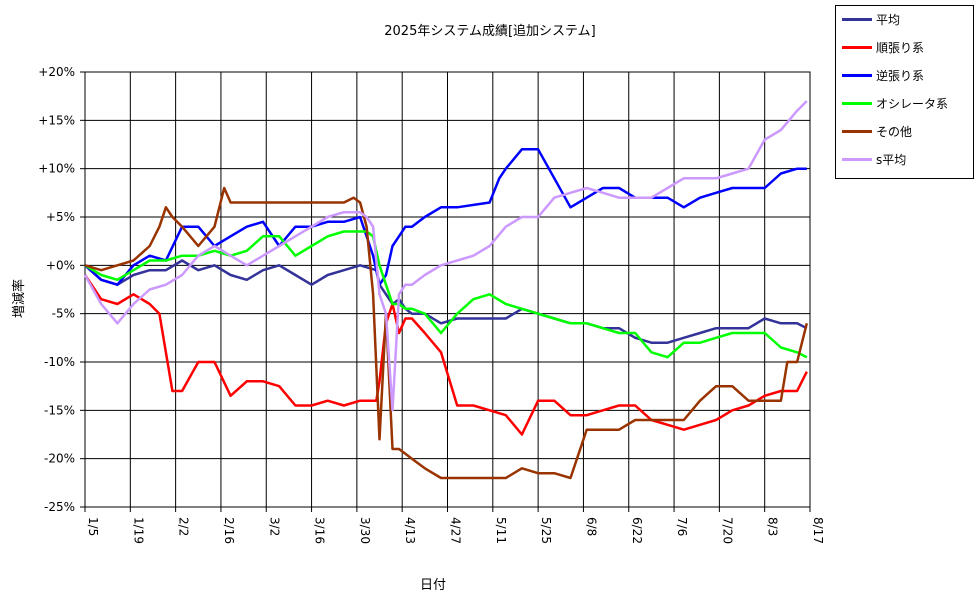 This screenshot has height=599, width=976. I want to click on y-tick-label: -25%, so click(59, 507).